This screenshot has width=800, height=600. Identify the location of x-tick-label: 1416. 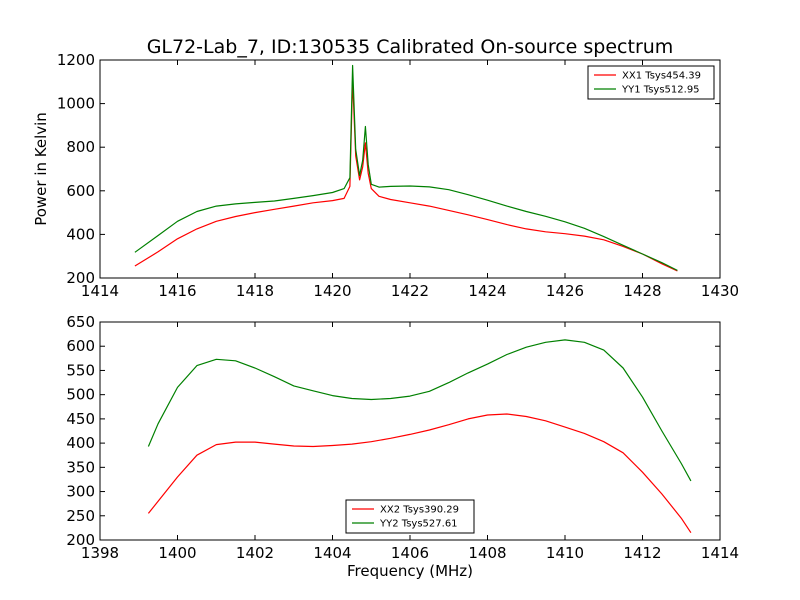
(177, 291).